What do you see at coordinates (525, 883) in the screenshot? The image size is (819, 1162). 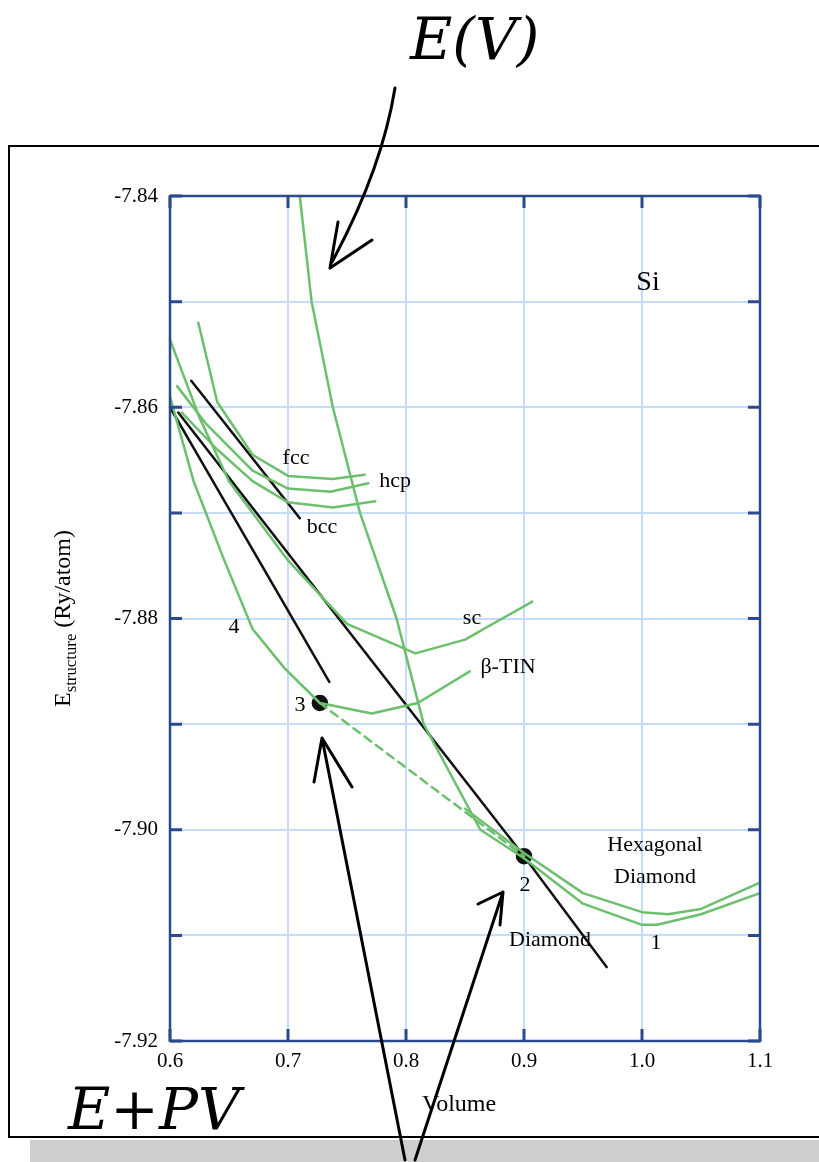 I see `annotation: 2` at bounding box center [525, 883].